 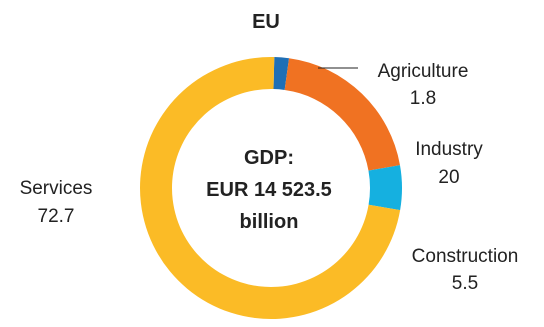 What do you see at coordinates (56, 188) in the screenshot?
I see `slice-label-services: Services` at bounding box center [56, 188].